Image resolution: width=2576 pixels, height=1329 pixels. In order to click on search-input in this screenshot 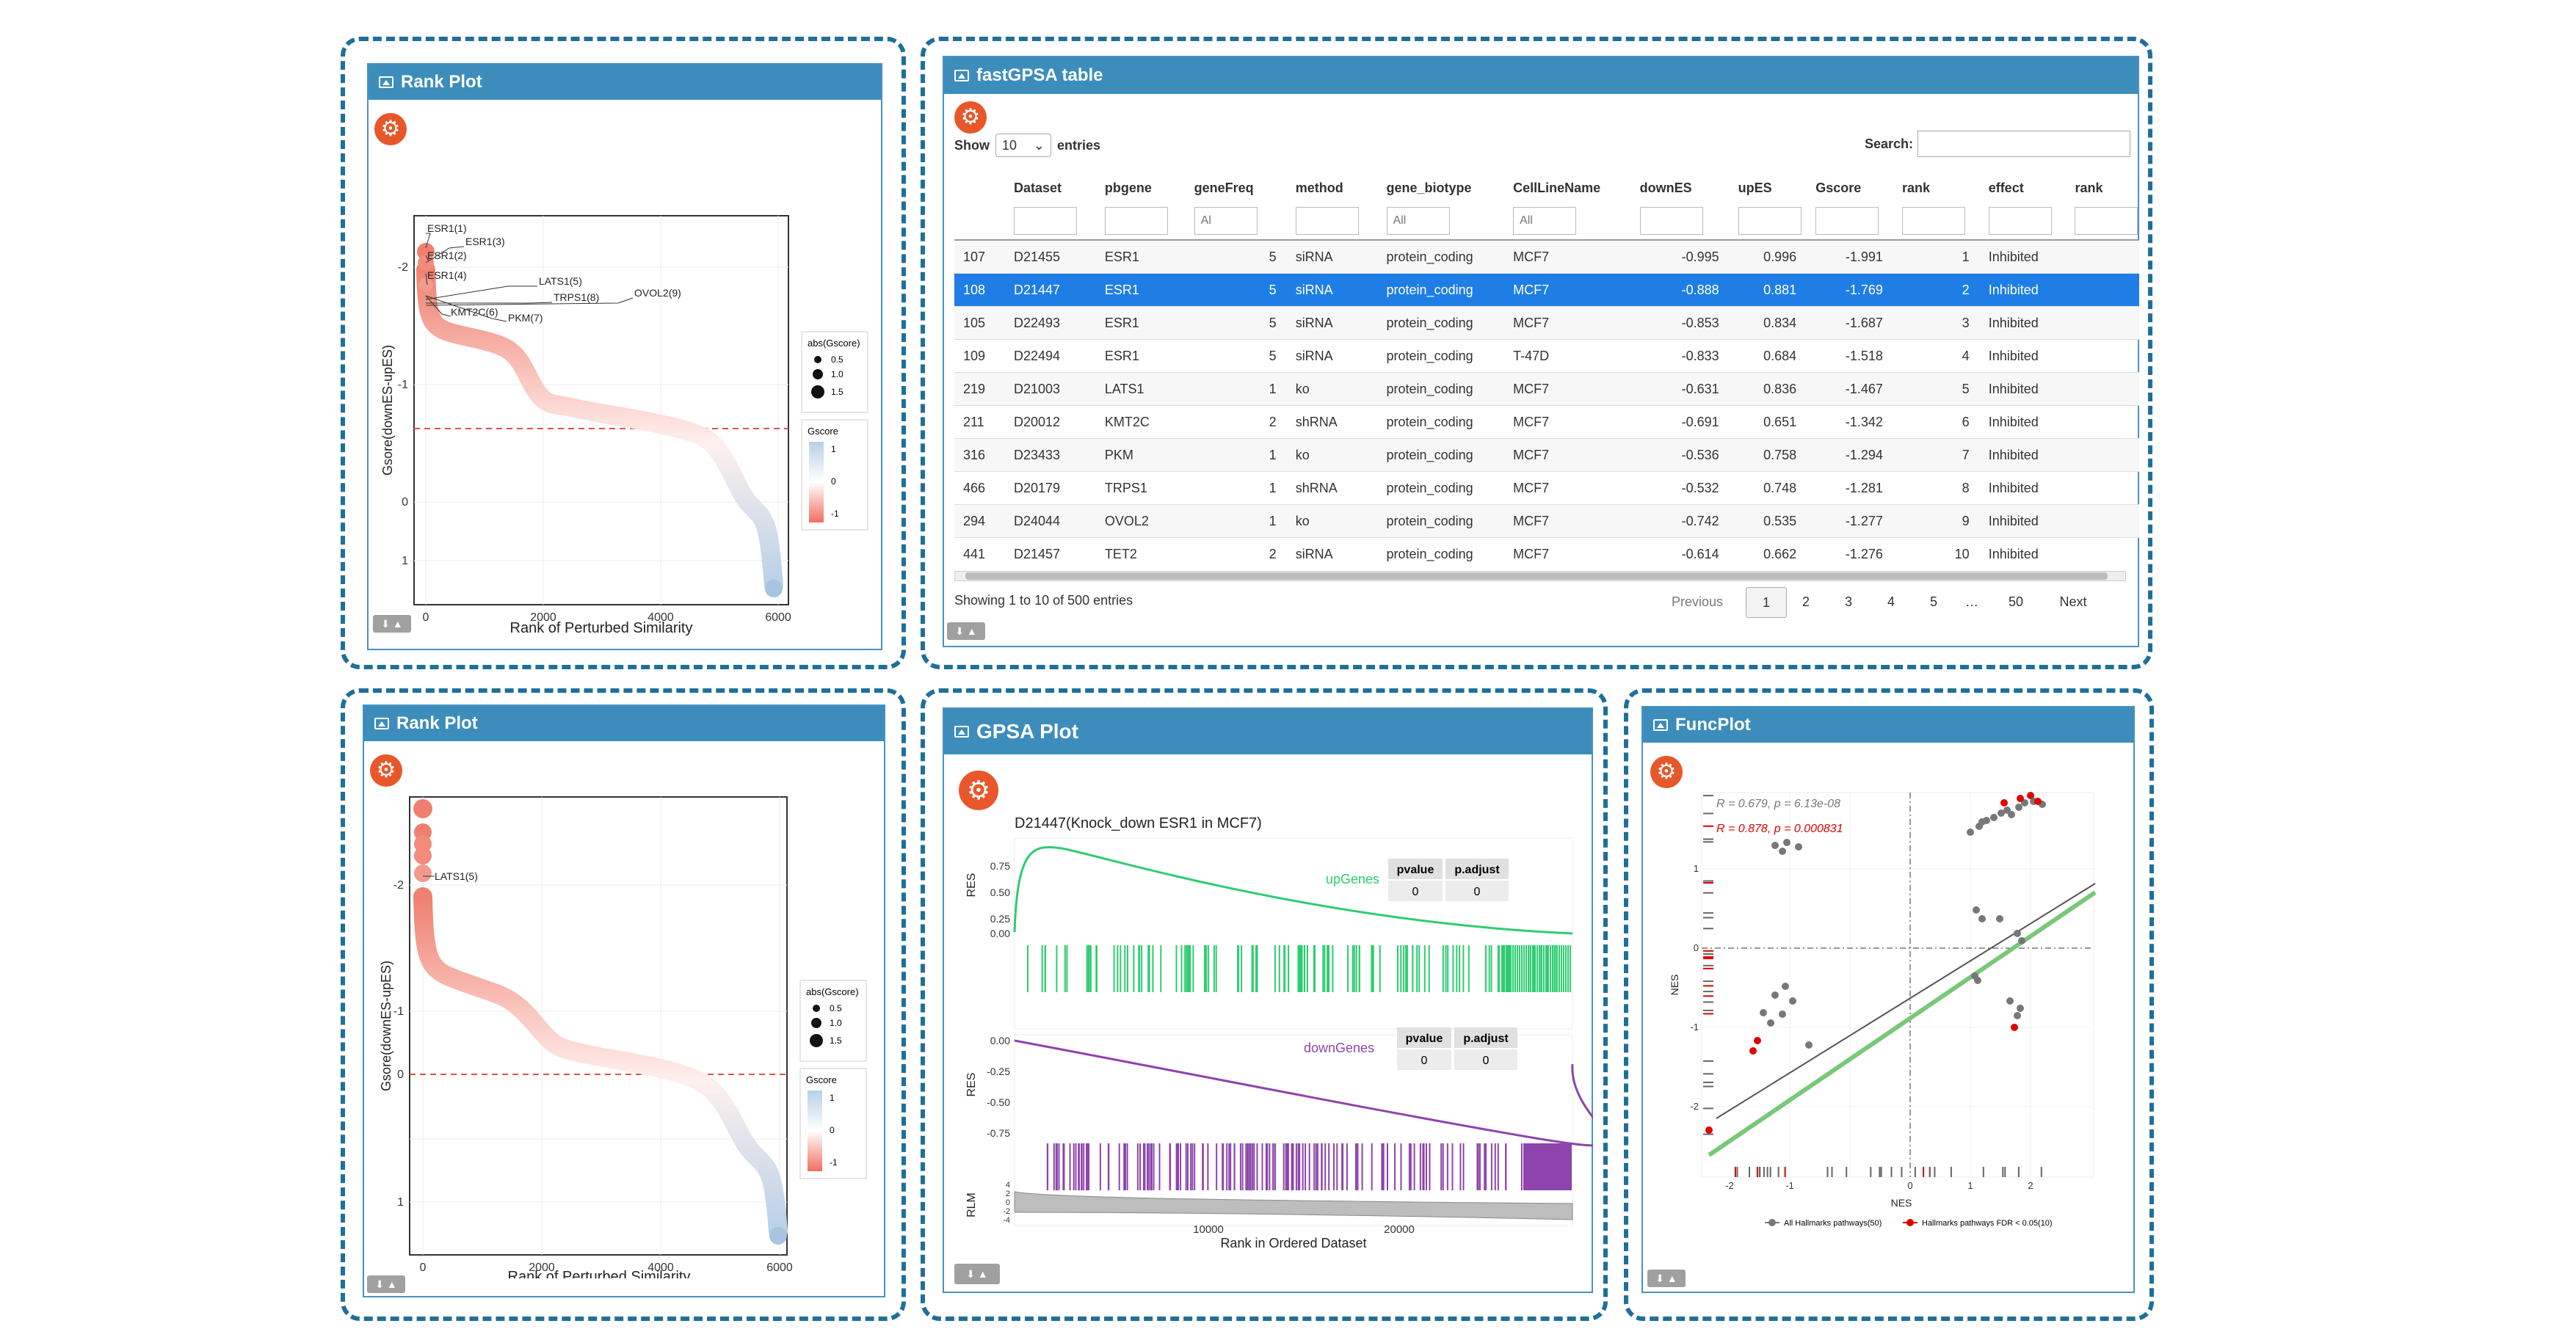, I will do `click(2025, 144)`.